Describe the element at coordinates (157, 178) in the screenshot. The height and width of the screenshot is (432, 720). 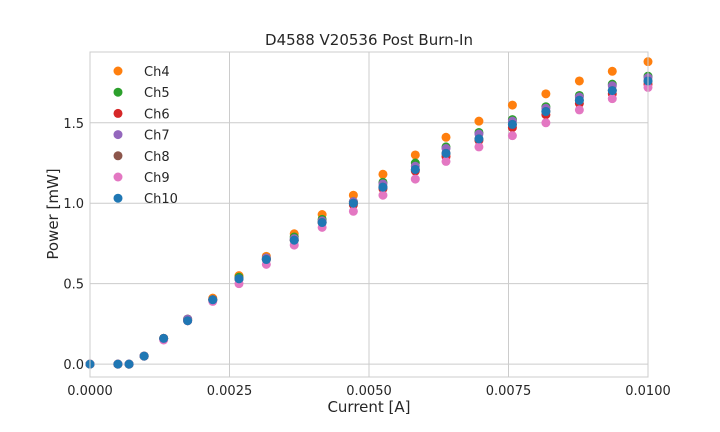
I see `legend-label: Ch9` at that location.